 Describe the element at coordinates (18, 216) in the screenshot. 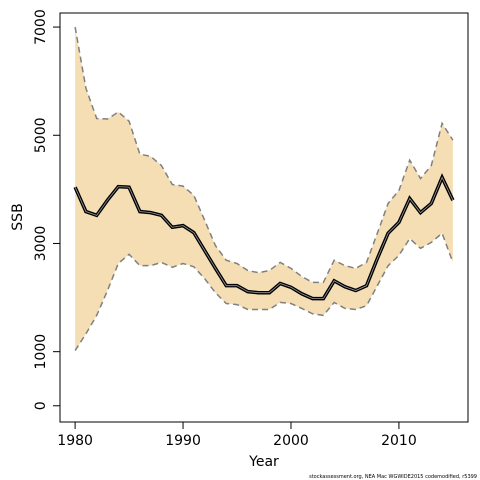

I see `y-axis-label: SSB` at that location.